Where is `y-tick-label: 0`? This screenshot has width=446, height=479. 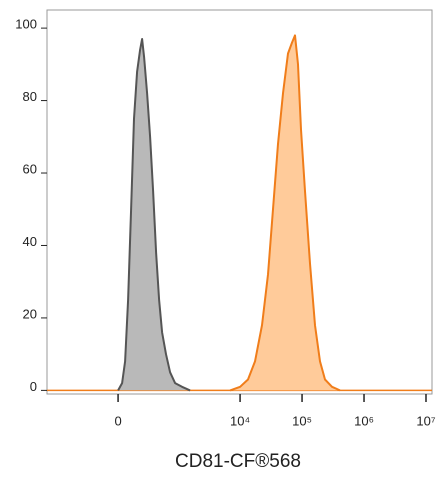 y-tick-label: 0 is located at coordinates (33, 386).